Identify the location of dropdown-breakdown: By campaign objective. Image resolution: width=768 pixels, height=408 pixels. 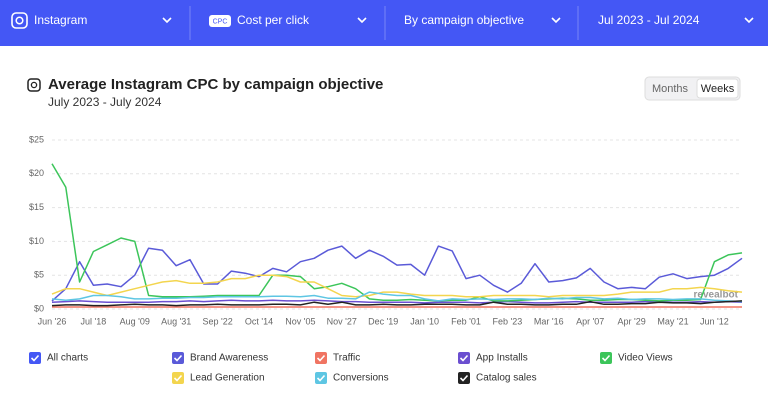
(482, 20).